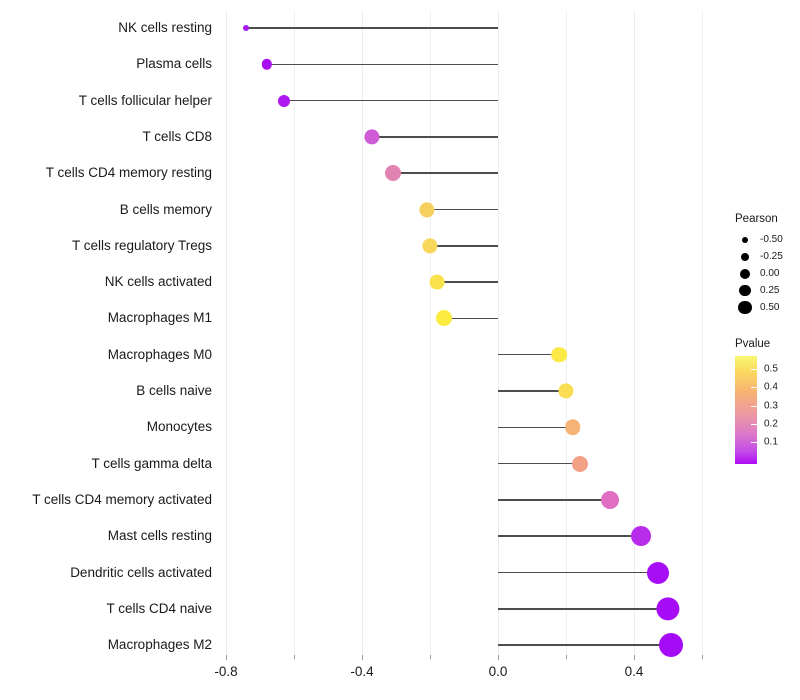 The width and height of the screenshot is (800, 700). I want to click on y-axis-label: Macrophages M0, so click(159, 354).